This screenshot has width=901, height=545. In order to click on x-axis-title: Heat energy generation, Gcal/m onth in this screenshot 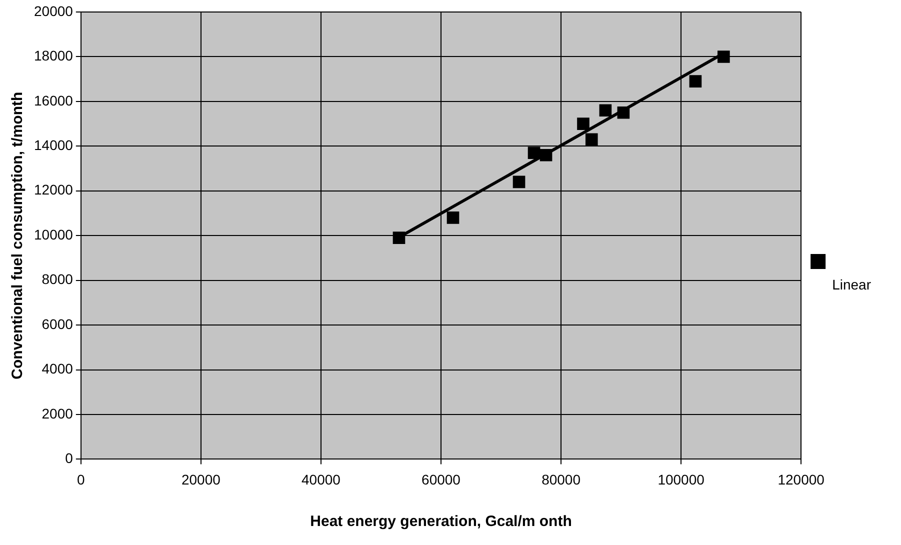, I will do `click(441, 521)`.